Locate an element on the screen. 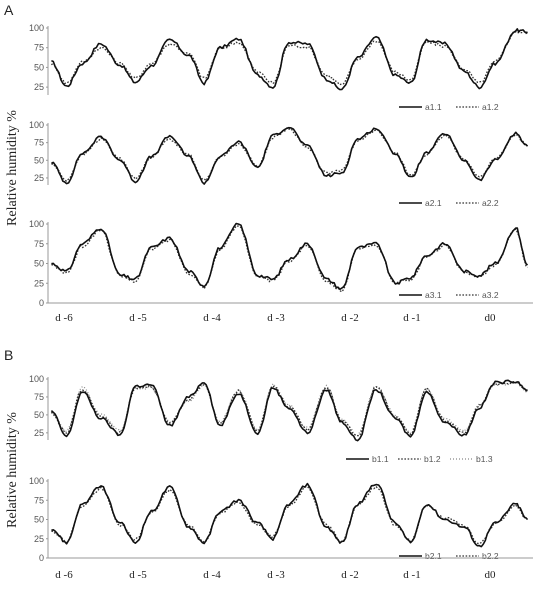 The image size is (538, 589). panel-b-y-axis-label: Relative humidity % is located at coordinates (12, 470).